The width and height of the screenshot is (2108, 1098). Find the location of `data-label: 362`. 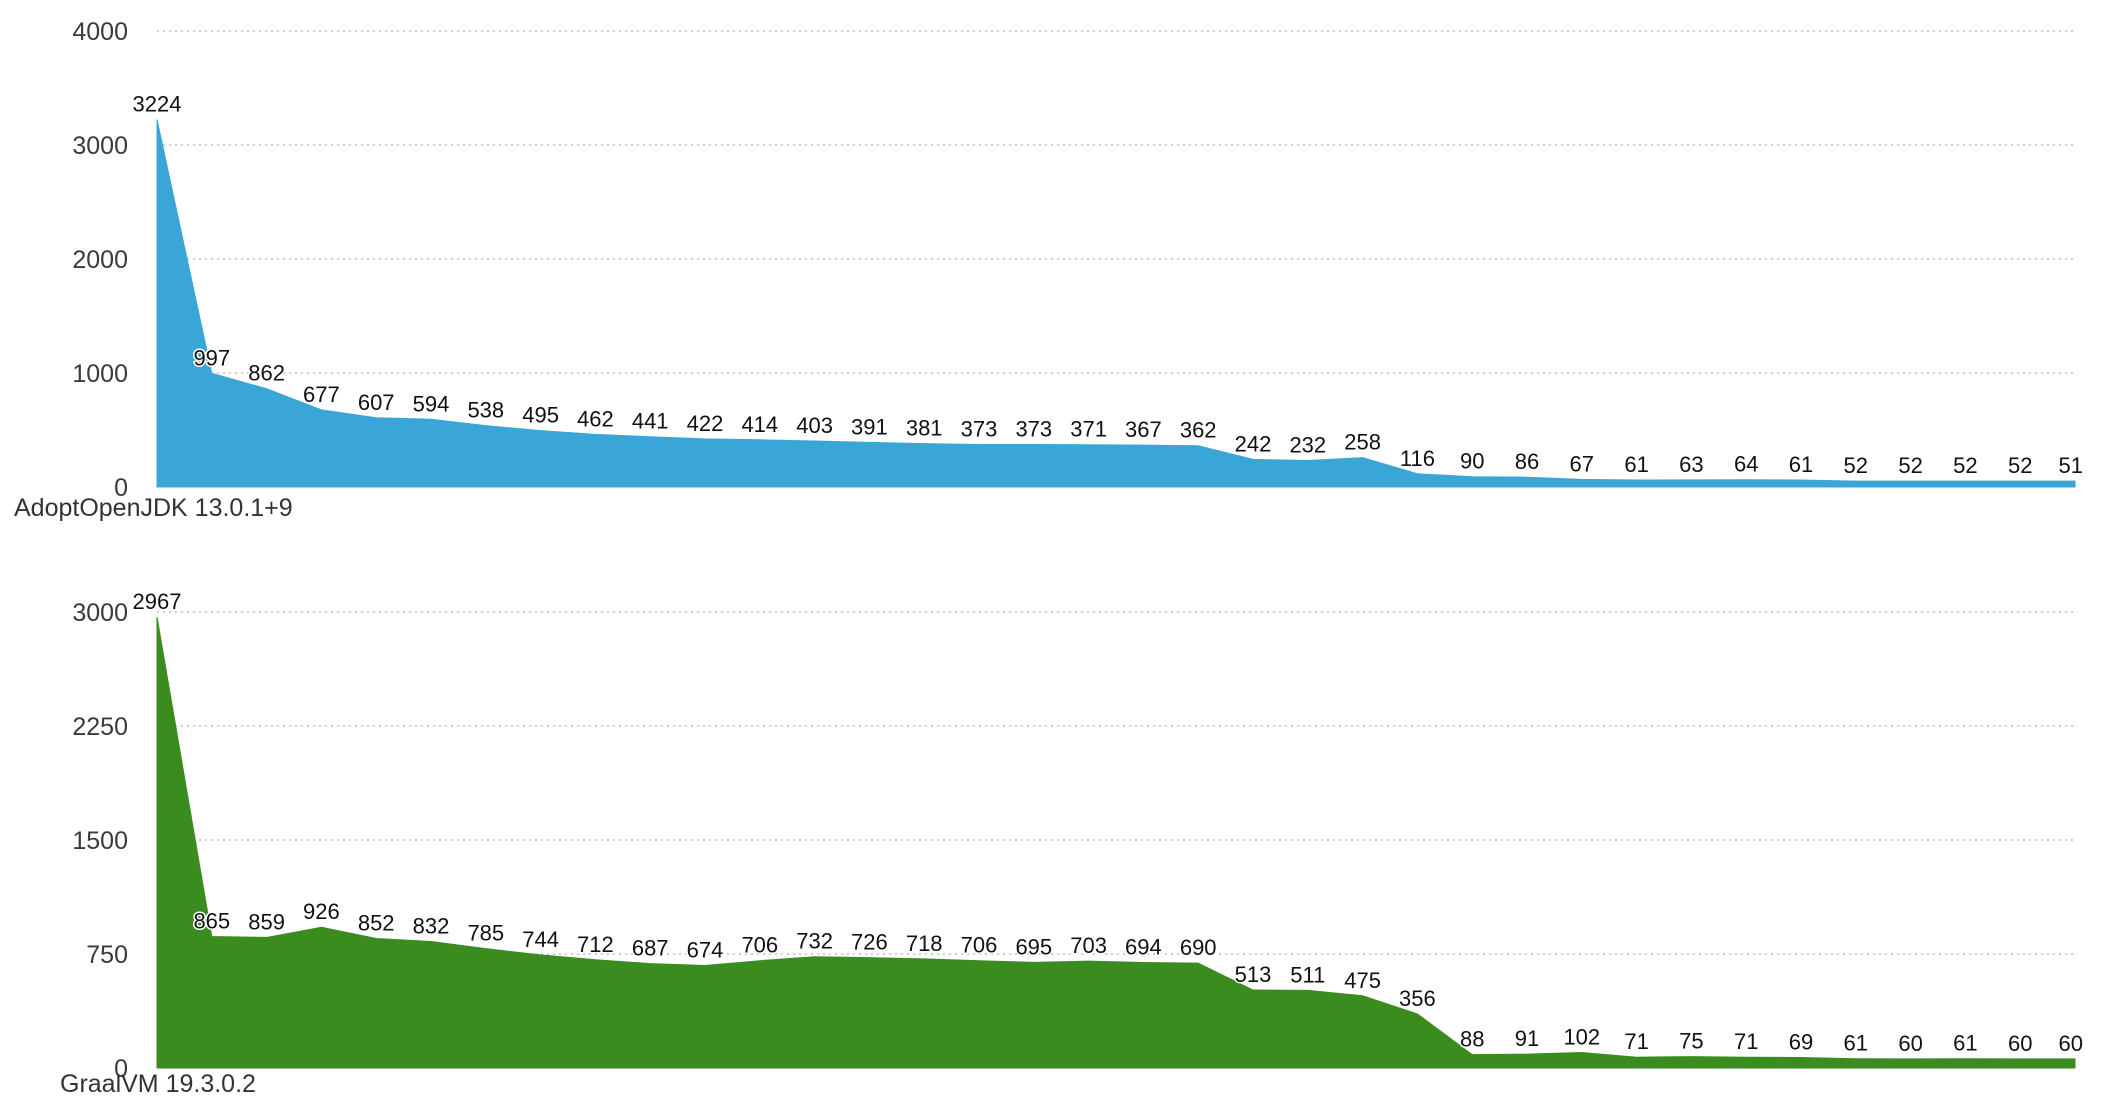

data-label: 362 is located at coordinates (1198, 430).